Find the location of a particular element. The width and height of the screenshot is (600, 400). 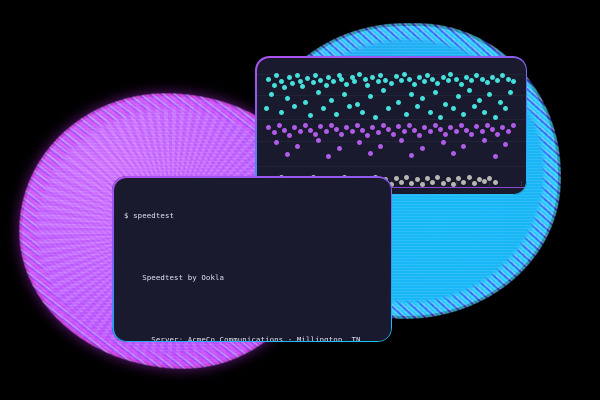

terminal-branding-line: Speedtest by Ookla is located at coordinates (174, 278).